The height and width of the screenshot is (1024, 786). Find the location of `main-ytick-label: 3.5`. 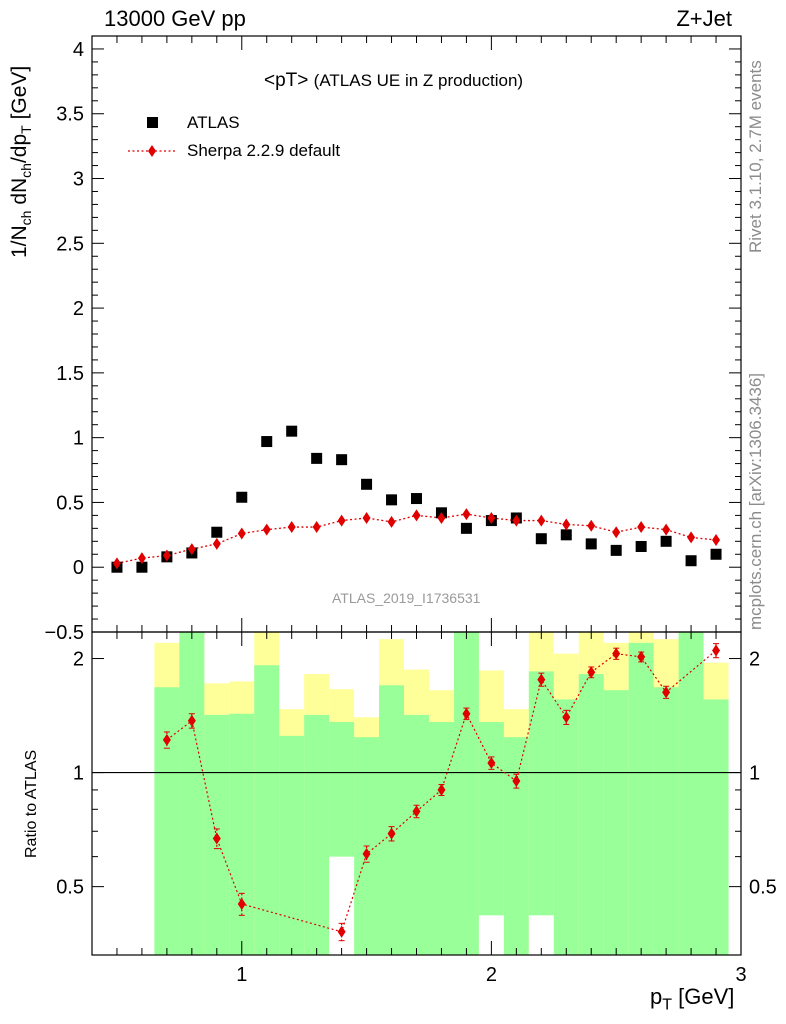

main-ytick-label: 3.5 is located at coordinates (70, 115).